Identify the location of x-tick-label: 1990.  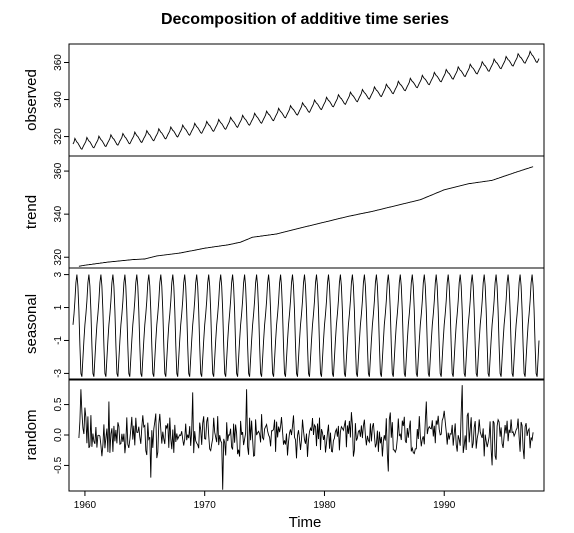
(444, 505).